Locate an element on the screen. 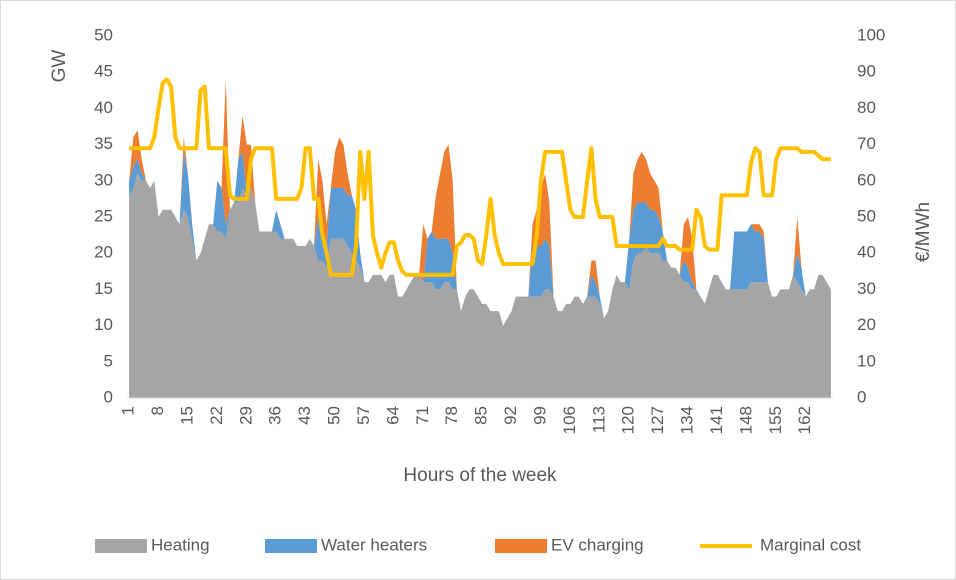 The height and width of the screenshot is (580, 956). y2-tick-label: 40 is located at coordinates (866, 252).